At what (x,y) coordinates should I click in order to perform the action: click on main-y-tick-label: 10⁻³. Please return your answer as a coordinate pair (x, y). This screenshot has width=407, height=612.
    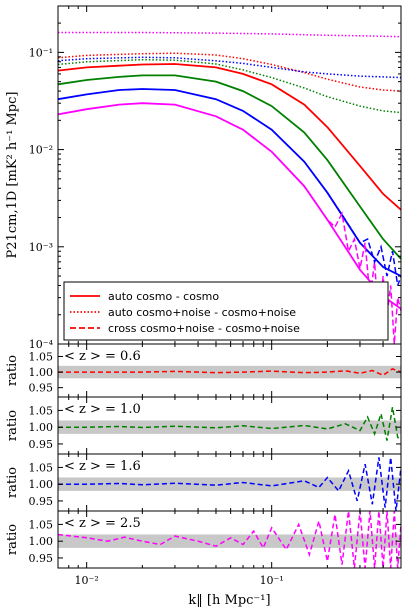
    Looking at the image, I should click on (41, 247).